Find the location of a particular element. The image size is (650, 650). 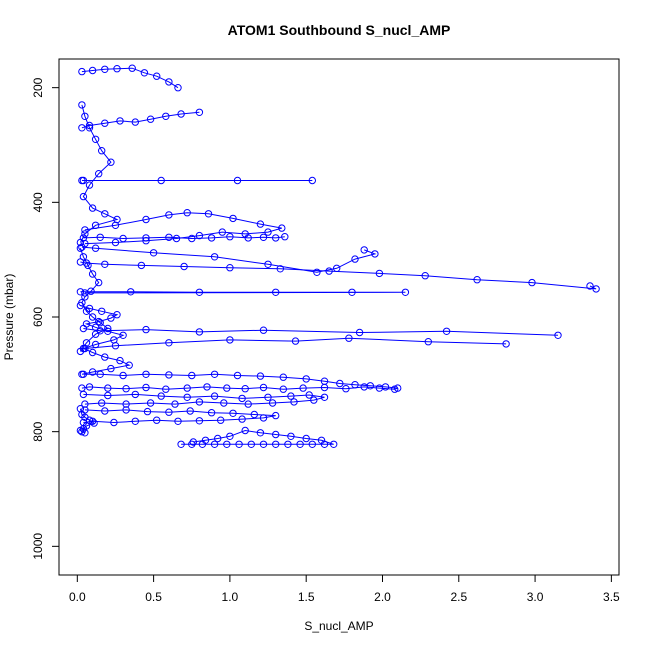

y-axis: 200 400 600 800 1000 is located at coordinates (45, 318).